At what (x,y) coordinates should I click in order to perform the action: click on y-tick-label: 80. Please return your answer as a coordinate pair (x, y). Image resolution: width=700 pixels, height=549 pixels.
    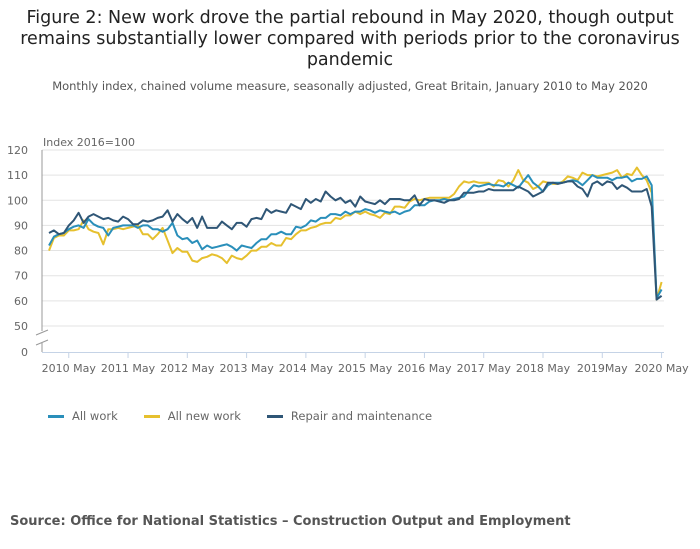
    Looking at the image, I should click on (21, 251).